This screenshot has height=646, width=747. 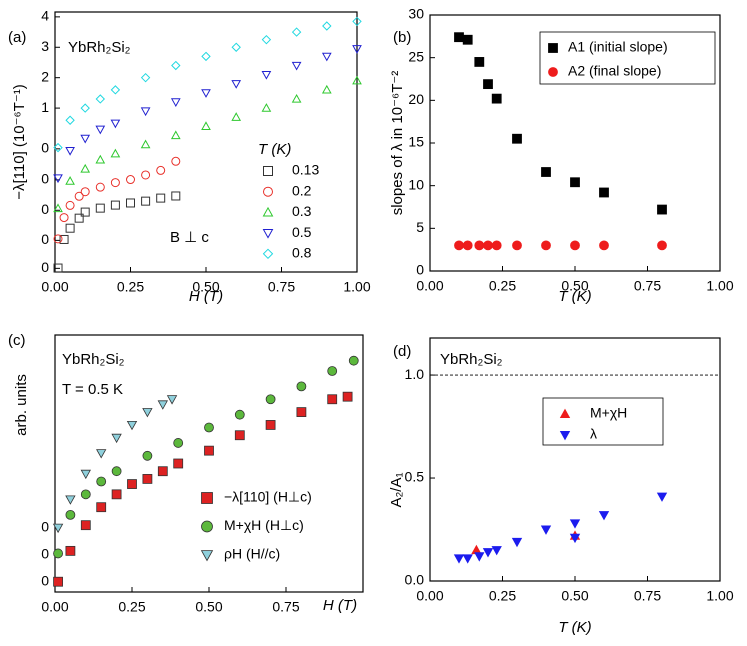 I want to click on y-axis-label: slopes of λ in 10⁻⁶T⁻², so click(x=397, y=143).